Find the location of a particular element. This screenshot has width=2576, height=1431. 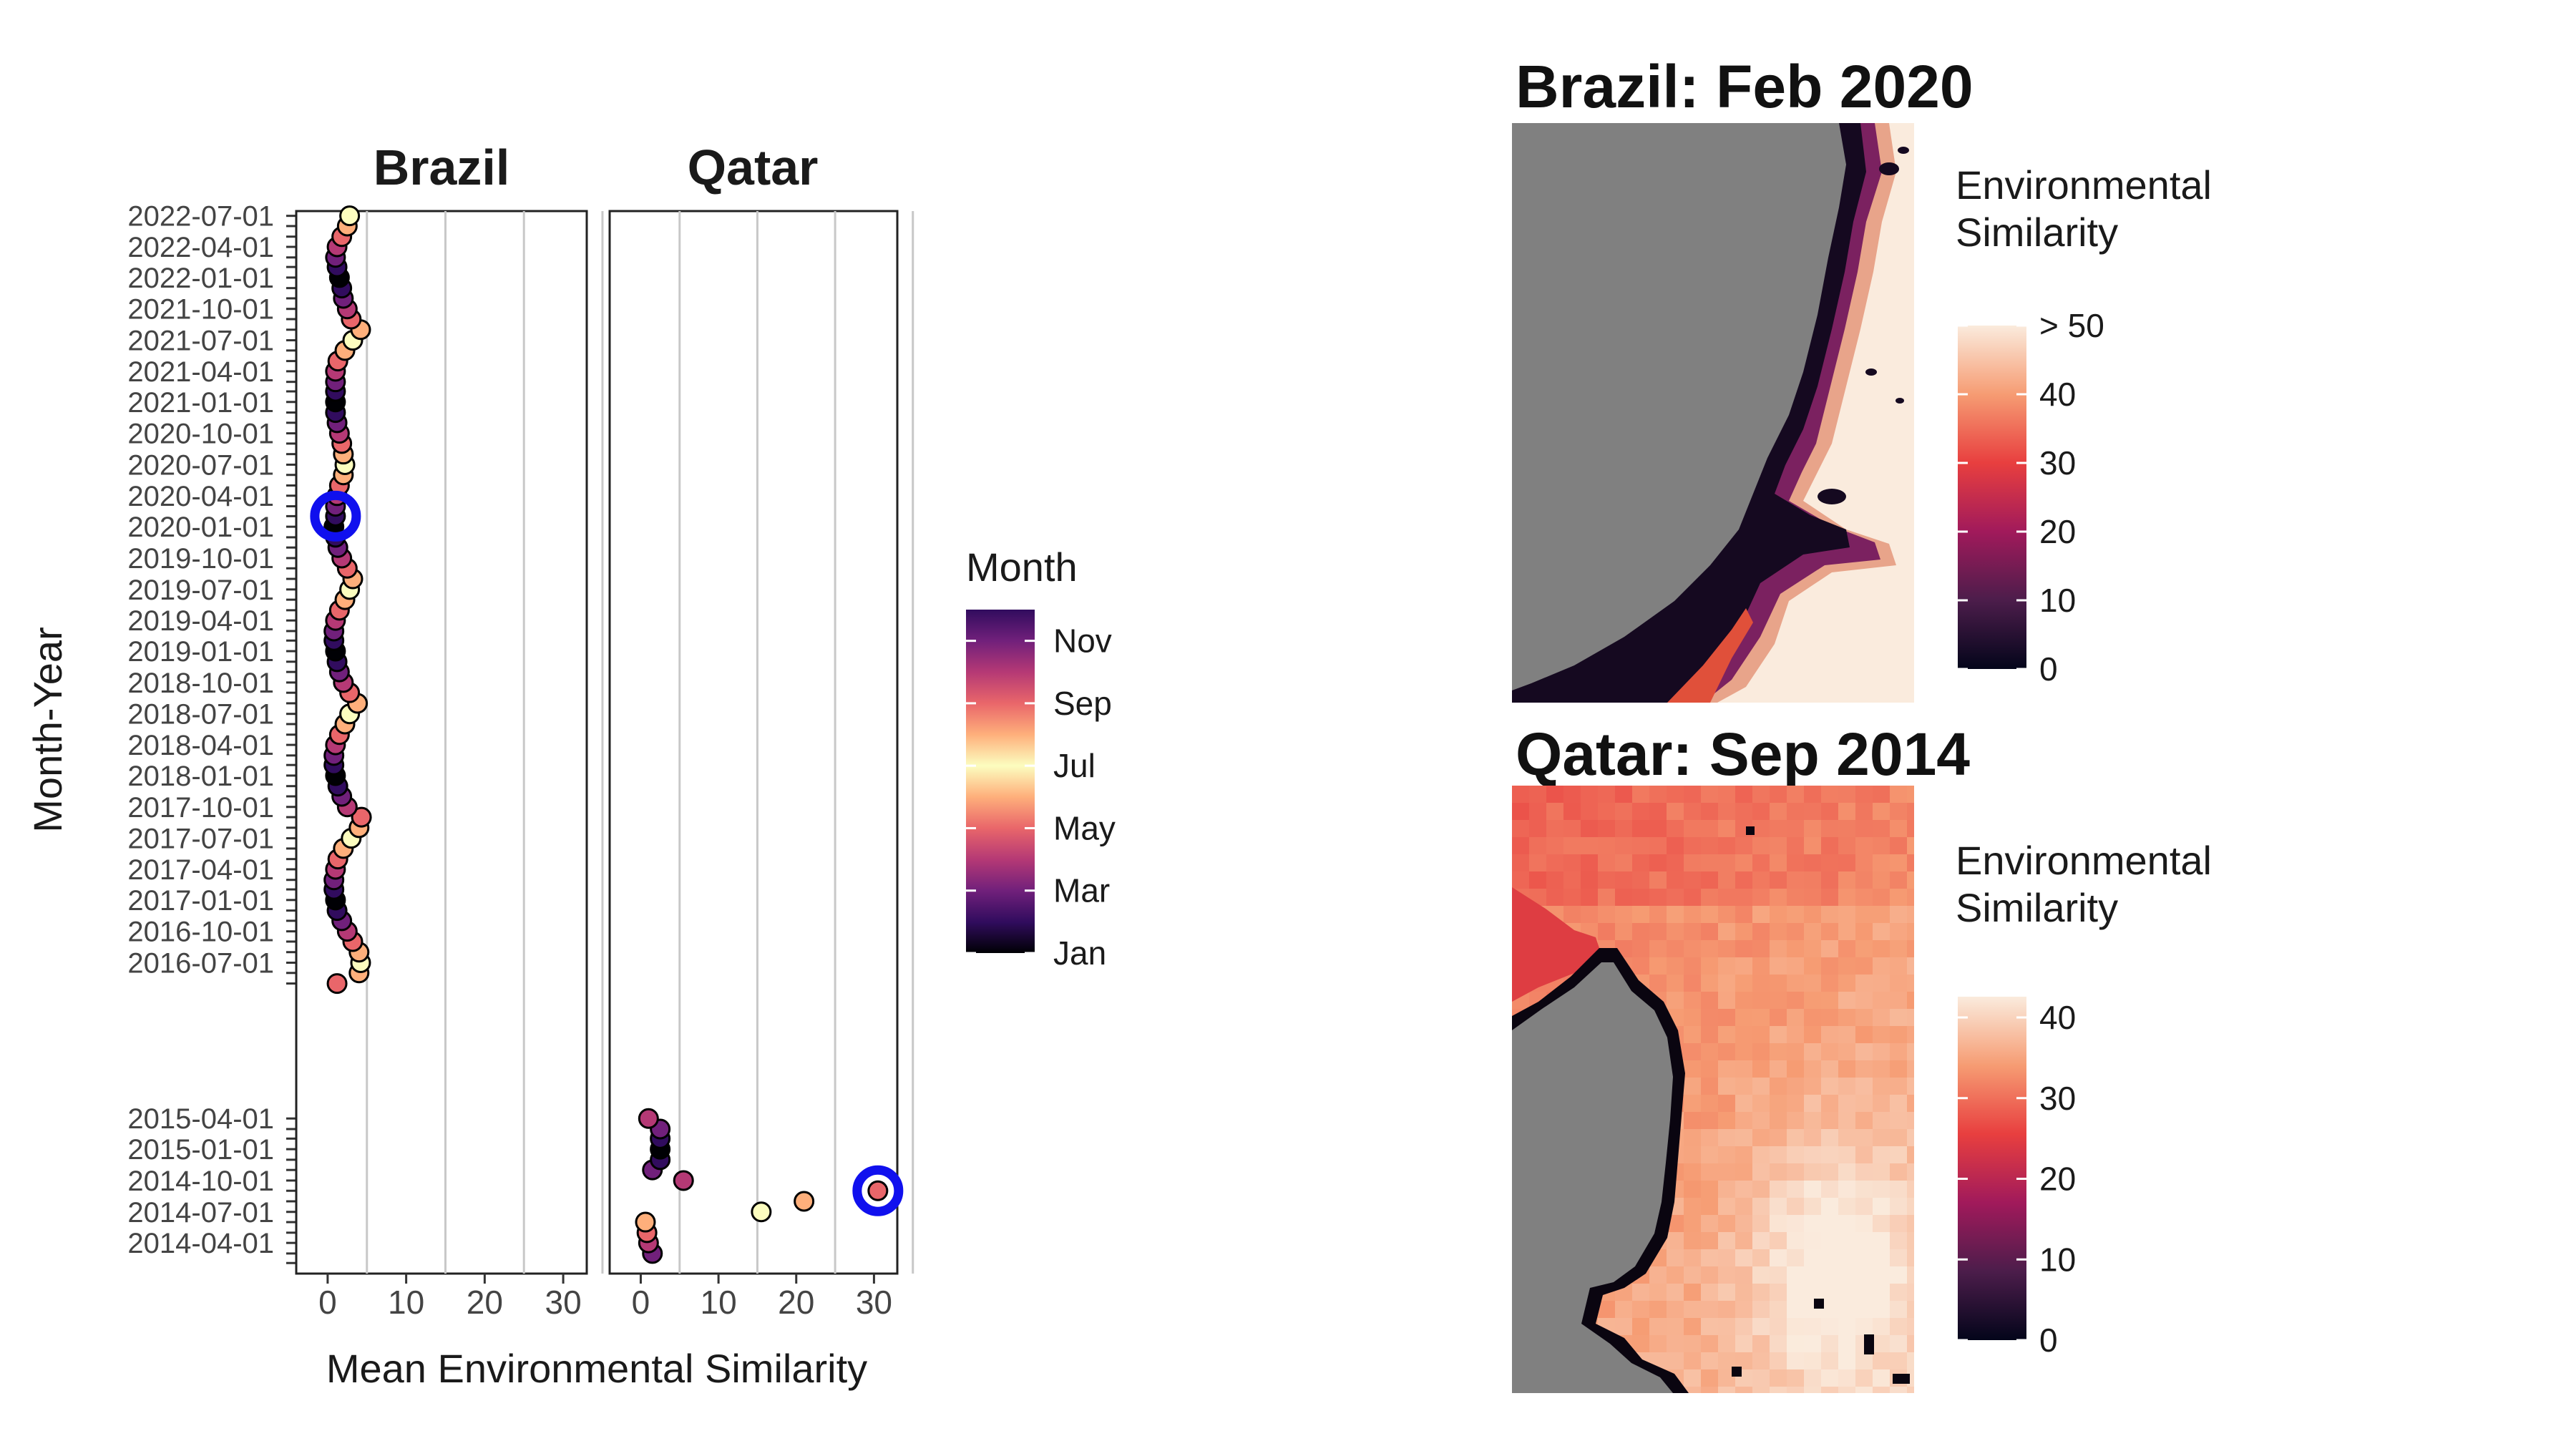

y-tick-label: 2016-10-01 is located at coordinates (200, 932).